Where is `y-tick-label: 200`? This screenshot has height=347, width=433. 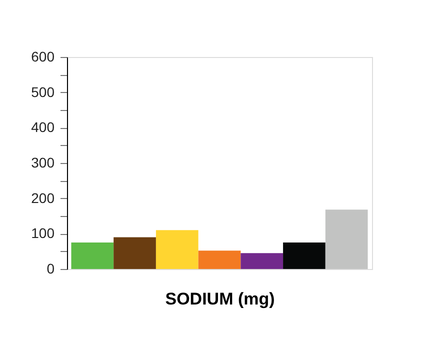 y-tick-label: 200 is located at coordinates (43, 198).